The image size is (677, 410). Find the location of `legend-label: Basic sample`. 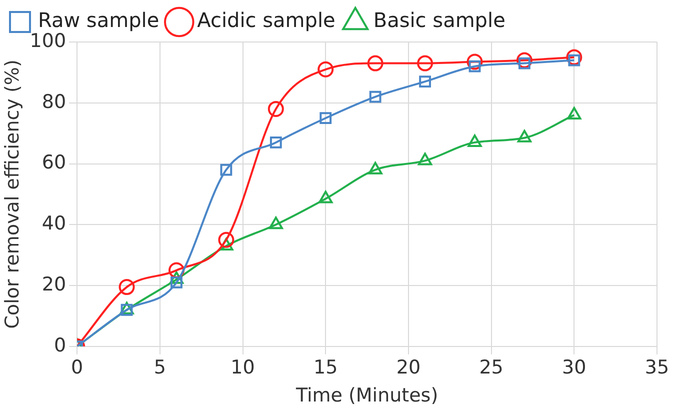

legend-label: Basic sample is located at coordinates (439, 20).